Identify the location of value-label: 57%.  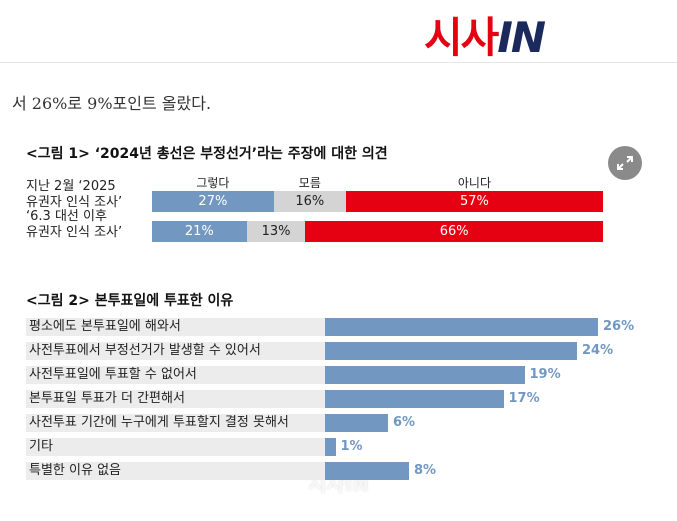
(474, 201).